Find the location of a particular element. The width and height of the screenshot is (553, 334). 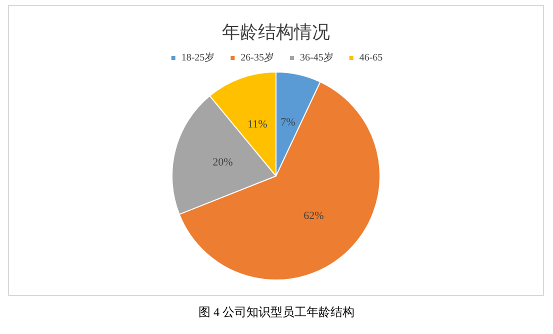

legend-label: 36-45岁 is located at coordinates (317, 58).